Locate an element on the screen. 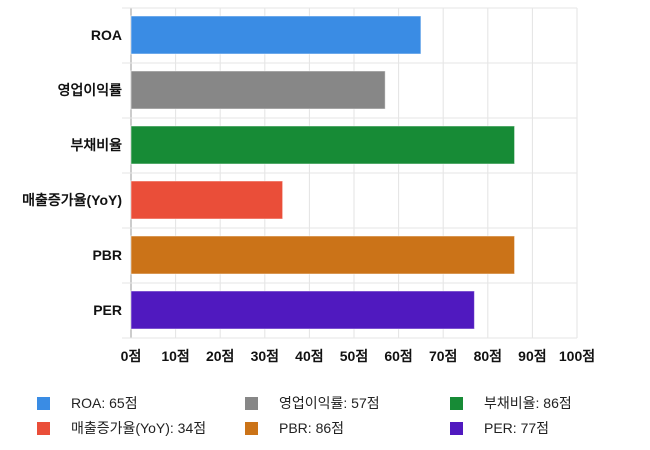 The width and height of the screenshot is (650, 450). category-label: PER is located at coordinates (107, 310).